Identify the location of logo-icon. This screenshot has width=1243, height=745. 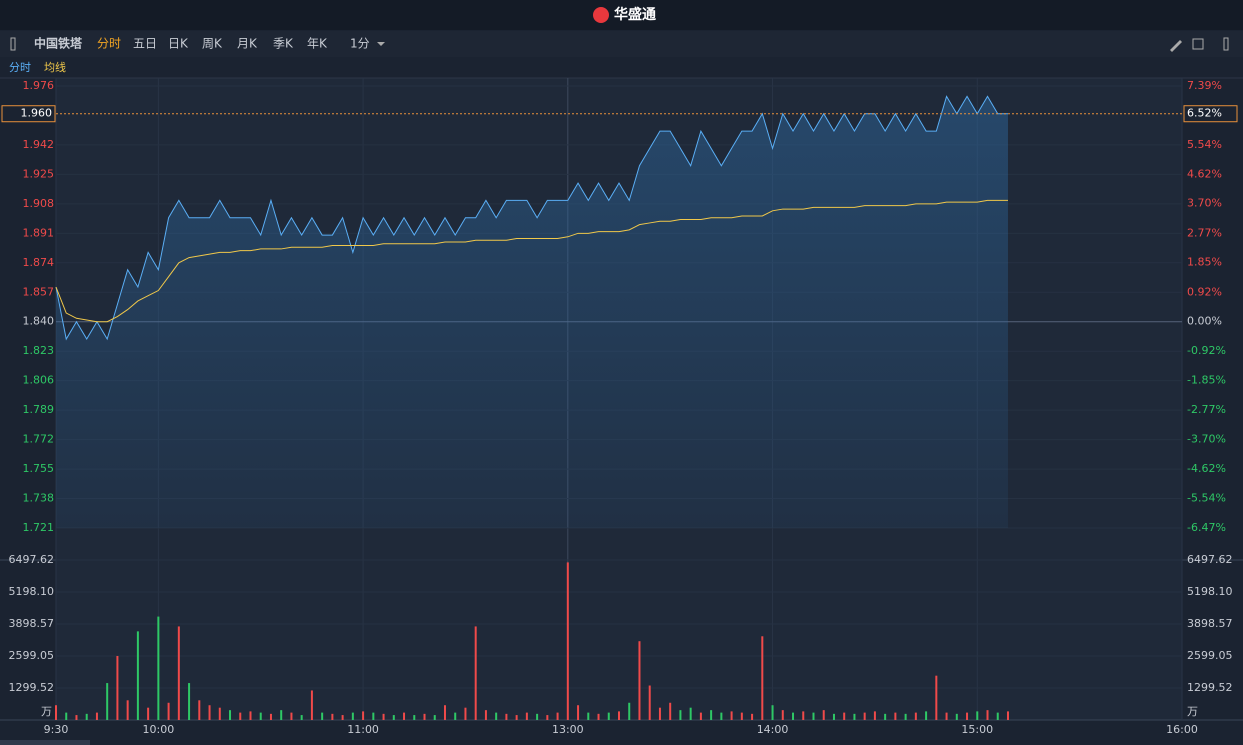
(601, 15).